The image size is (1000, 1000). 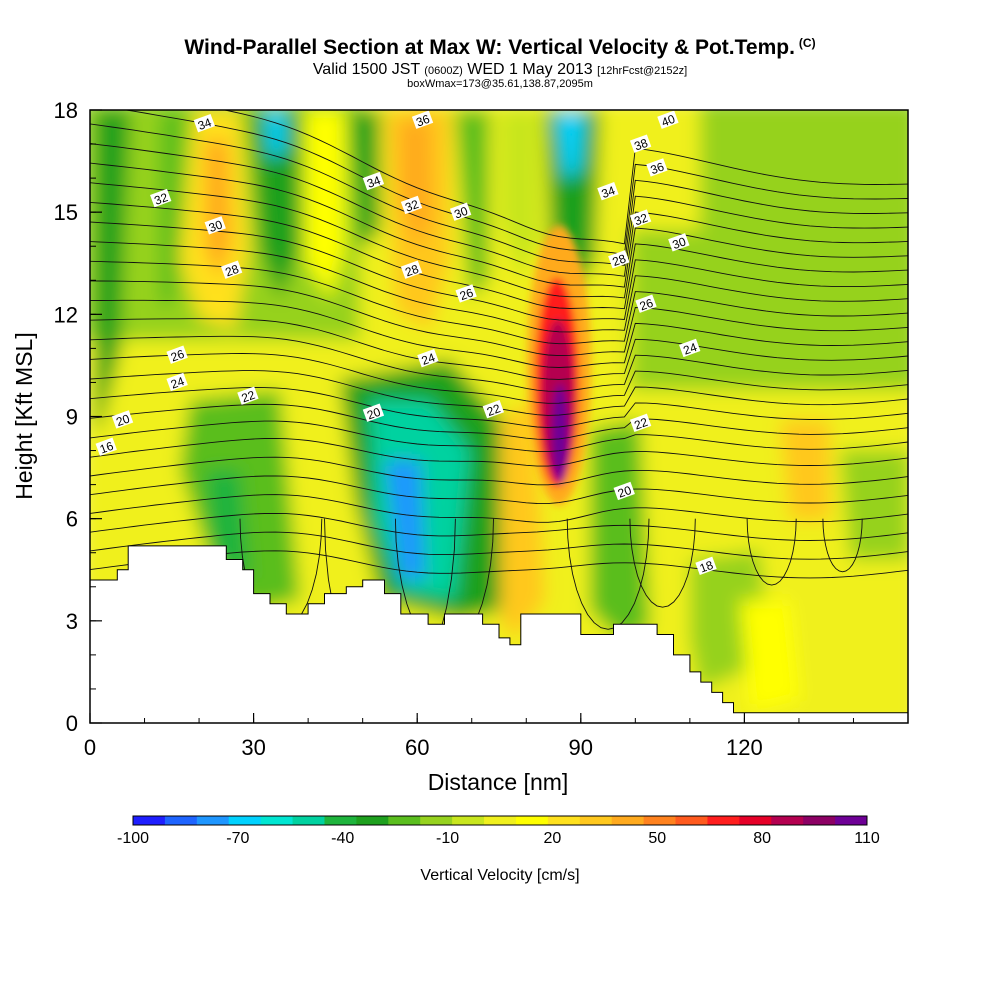 I want to click on isentrope-label-text: 16, so click(x=107, y=448).